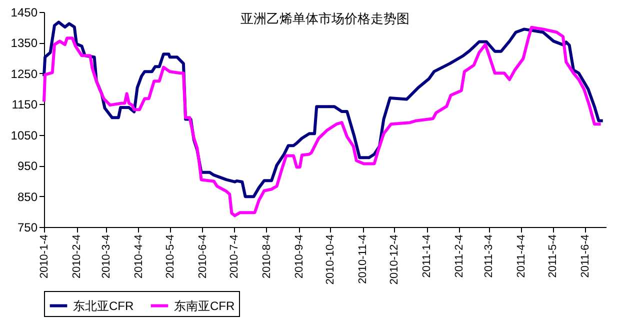 The image size is (624, 331). I want to click on x-tick-label: 2010-4-4, so click(138, 256).